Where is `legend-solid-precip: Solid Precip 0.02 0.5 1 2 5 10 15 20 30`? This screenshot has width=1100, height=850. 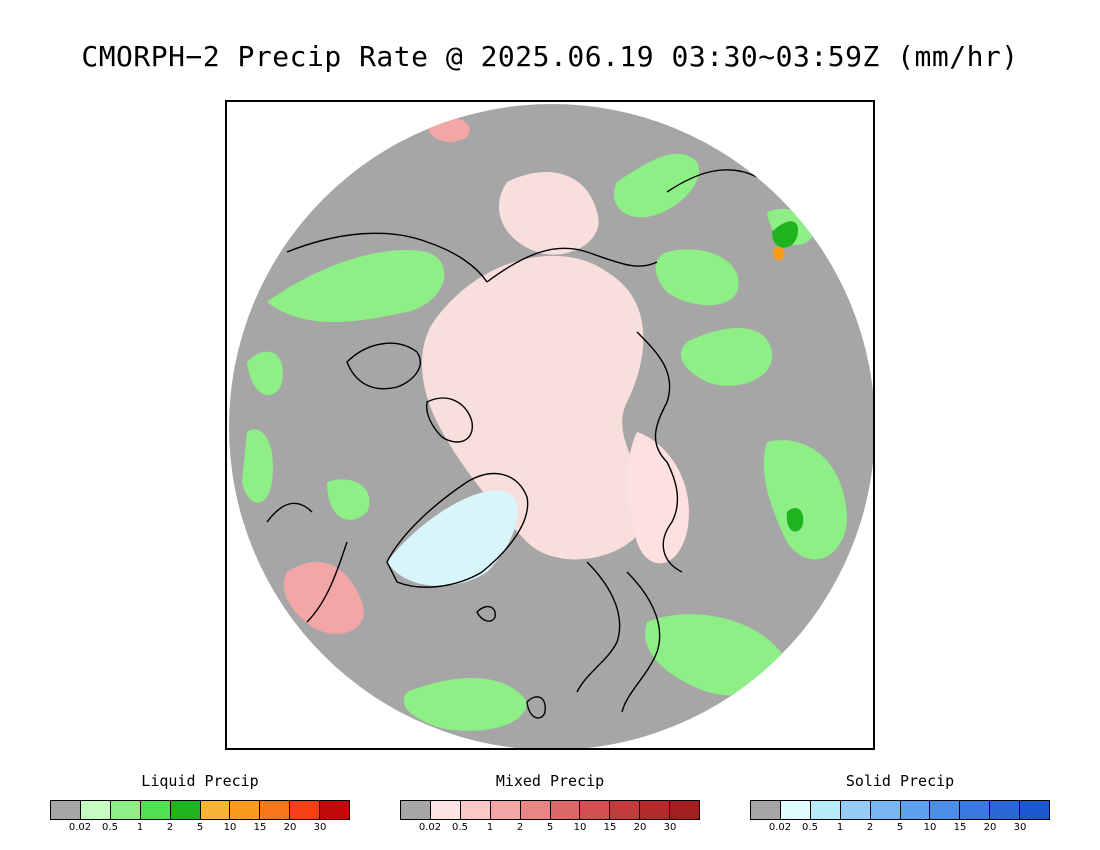
legend-solid-precip: Solid Precip 0.02 0.5 1 2 5 10 15 20 30 is located at coordinates (900, 807).